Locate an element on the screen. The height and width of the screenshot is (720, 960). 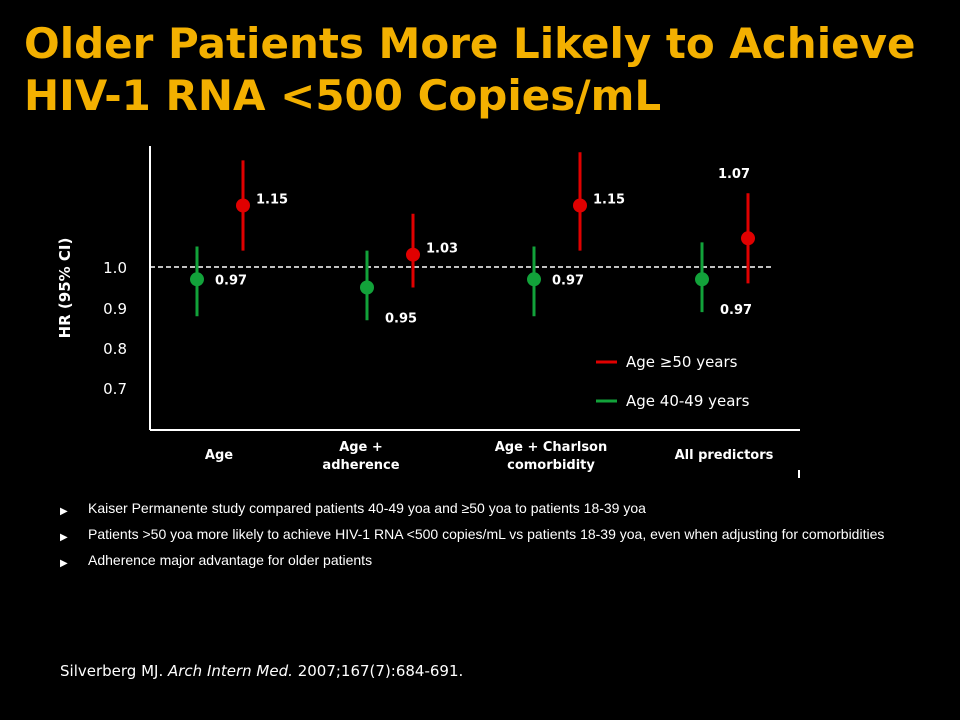
y-axis-label: HR (95% CI) is located at coordinates (65, 288).